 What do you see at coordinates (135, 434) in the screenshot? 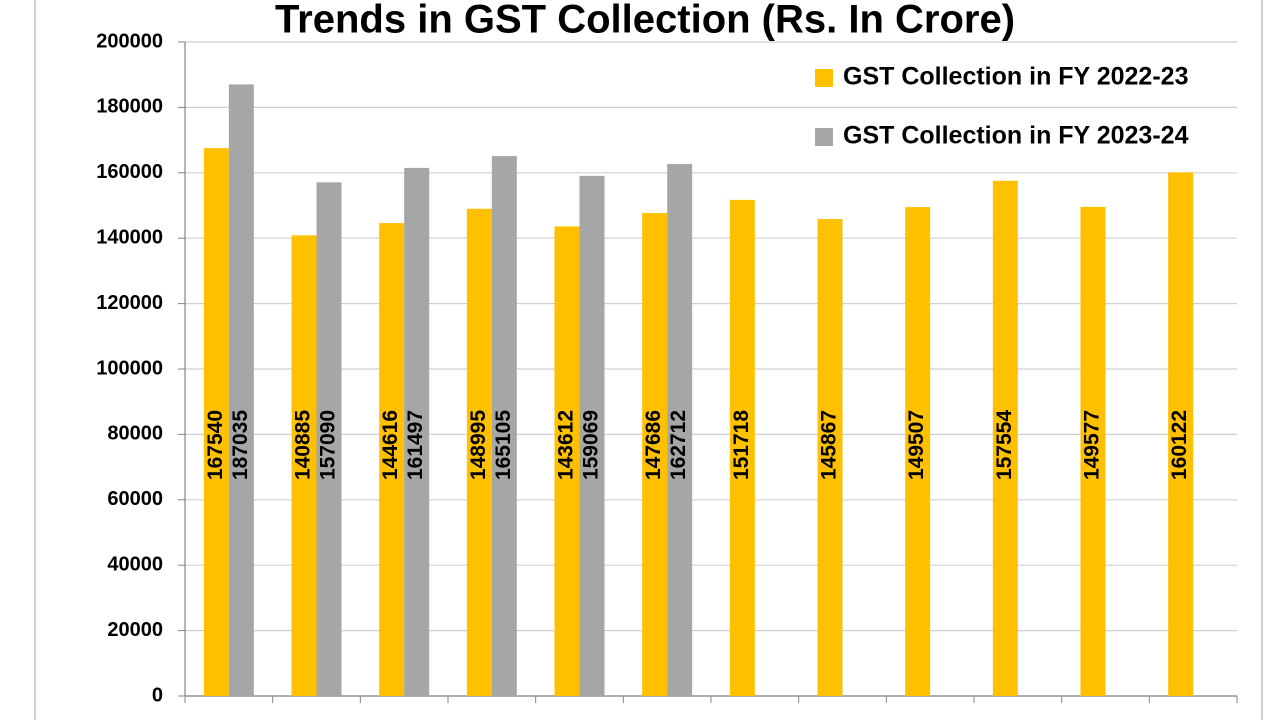
I see `y-tick-label: 80000` at bounding box center [135, 434].